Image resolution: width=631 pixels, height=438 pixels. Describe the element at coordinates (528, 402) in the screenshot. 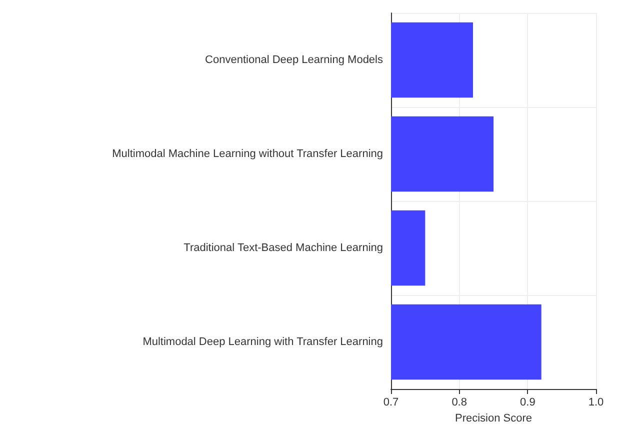

I see `x-tick-label: 0.9` at that location.